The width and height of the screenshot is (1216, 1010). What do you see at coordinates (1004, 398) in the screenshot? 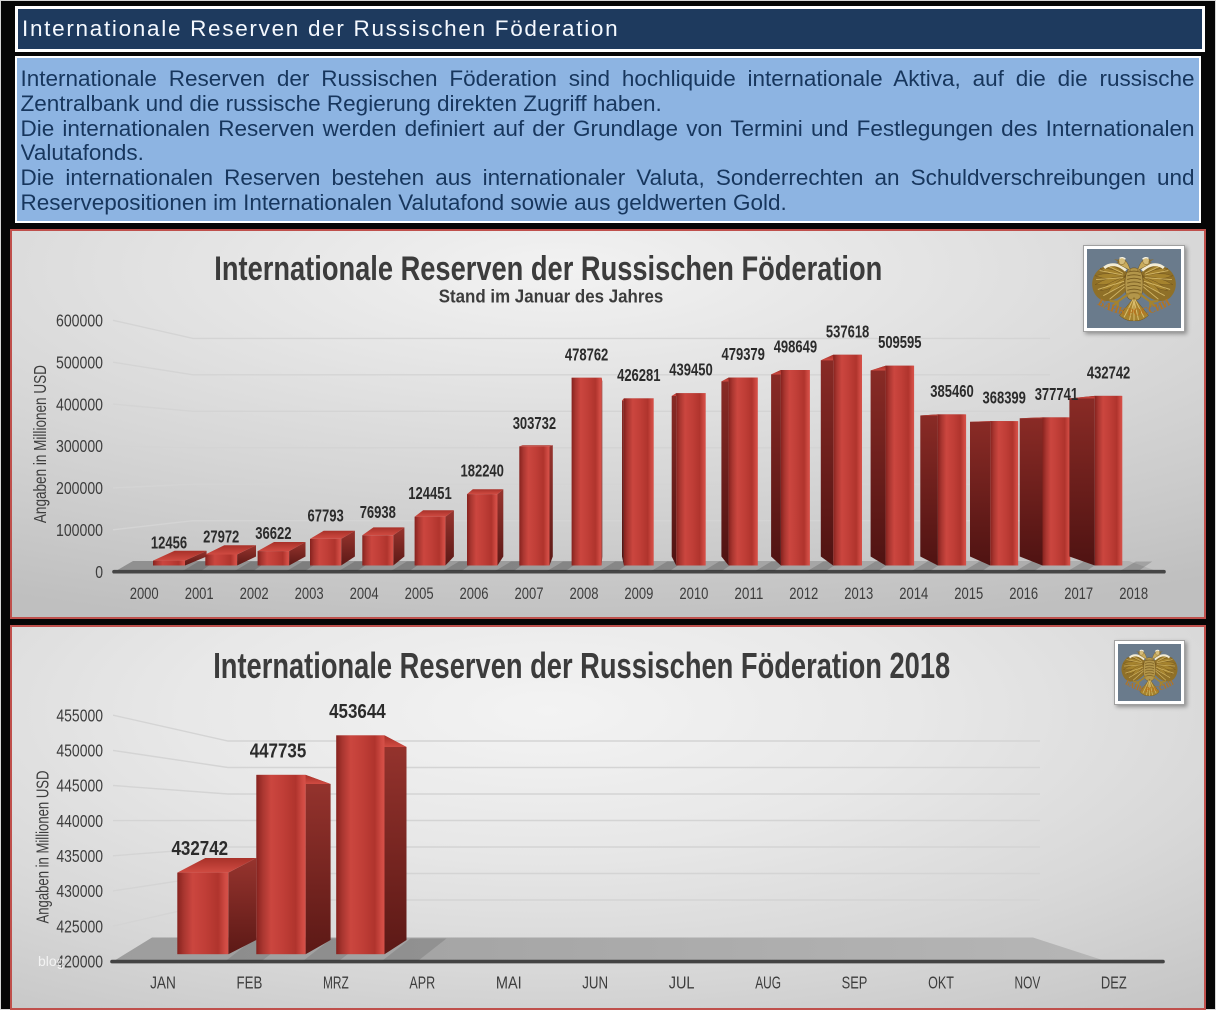
I see `svg-text: 368399` at bounding box center [1004, 398].